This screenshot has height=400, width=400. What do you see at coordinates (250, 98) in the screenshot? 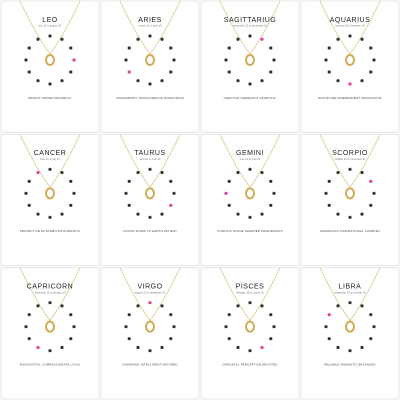
I see `sign-traits: CREATIVE GENEROUS SPIRITUAL` at bounding box center [250, 98].